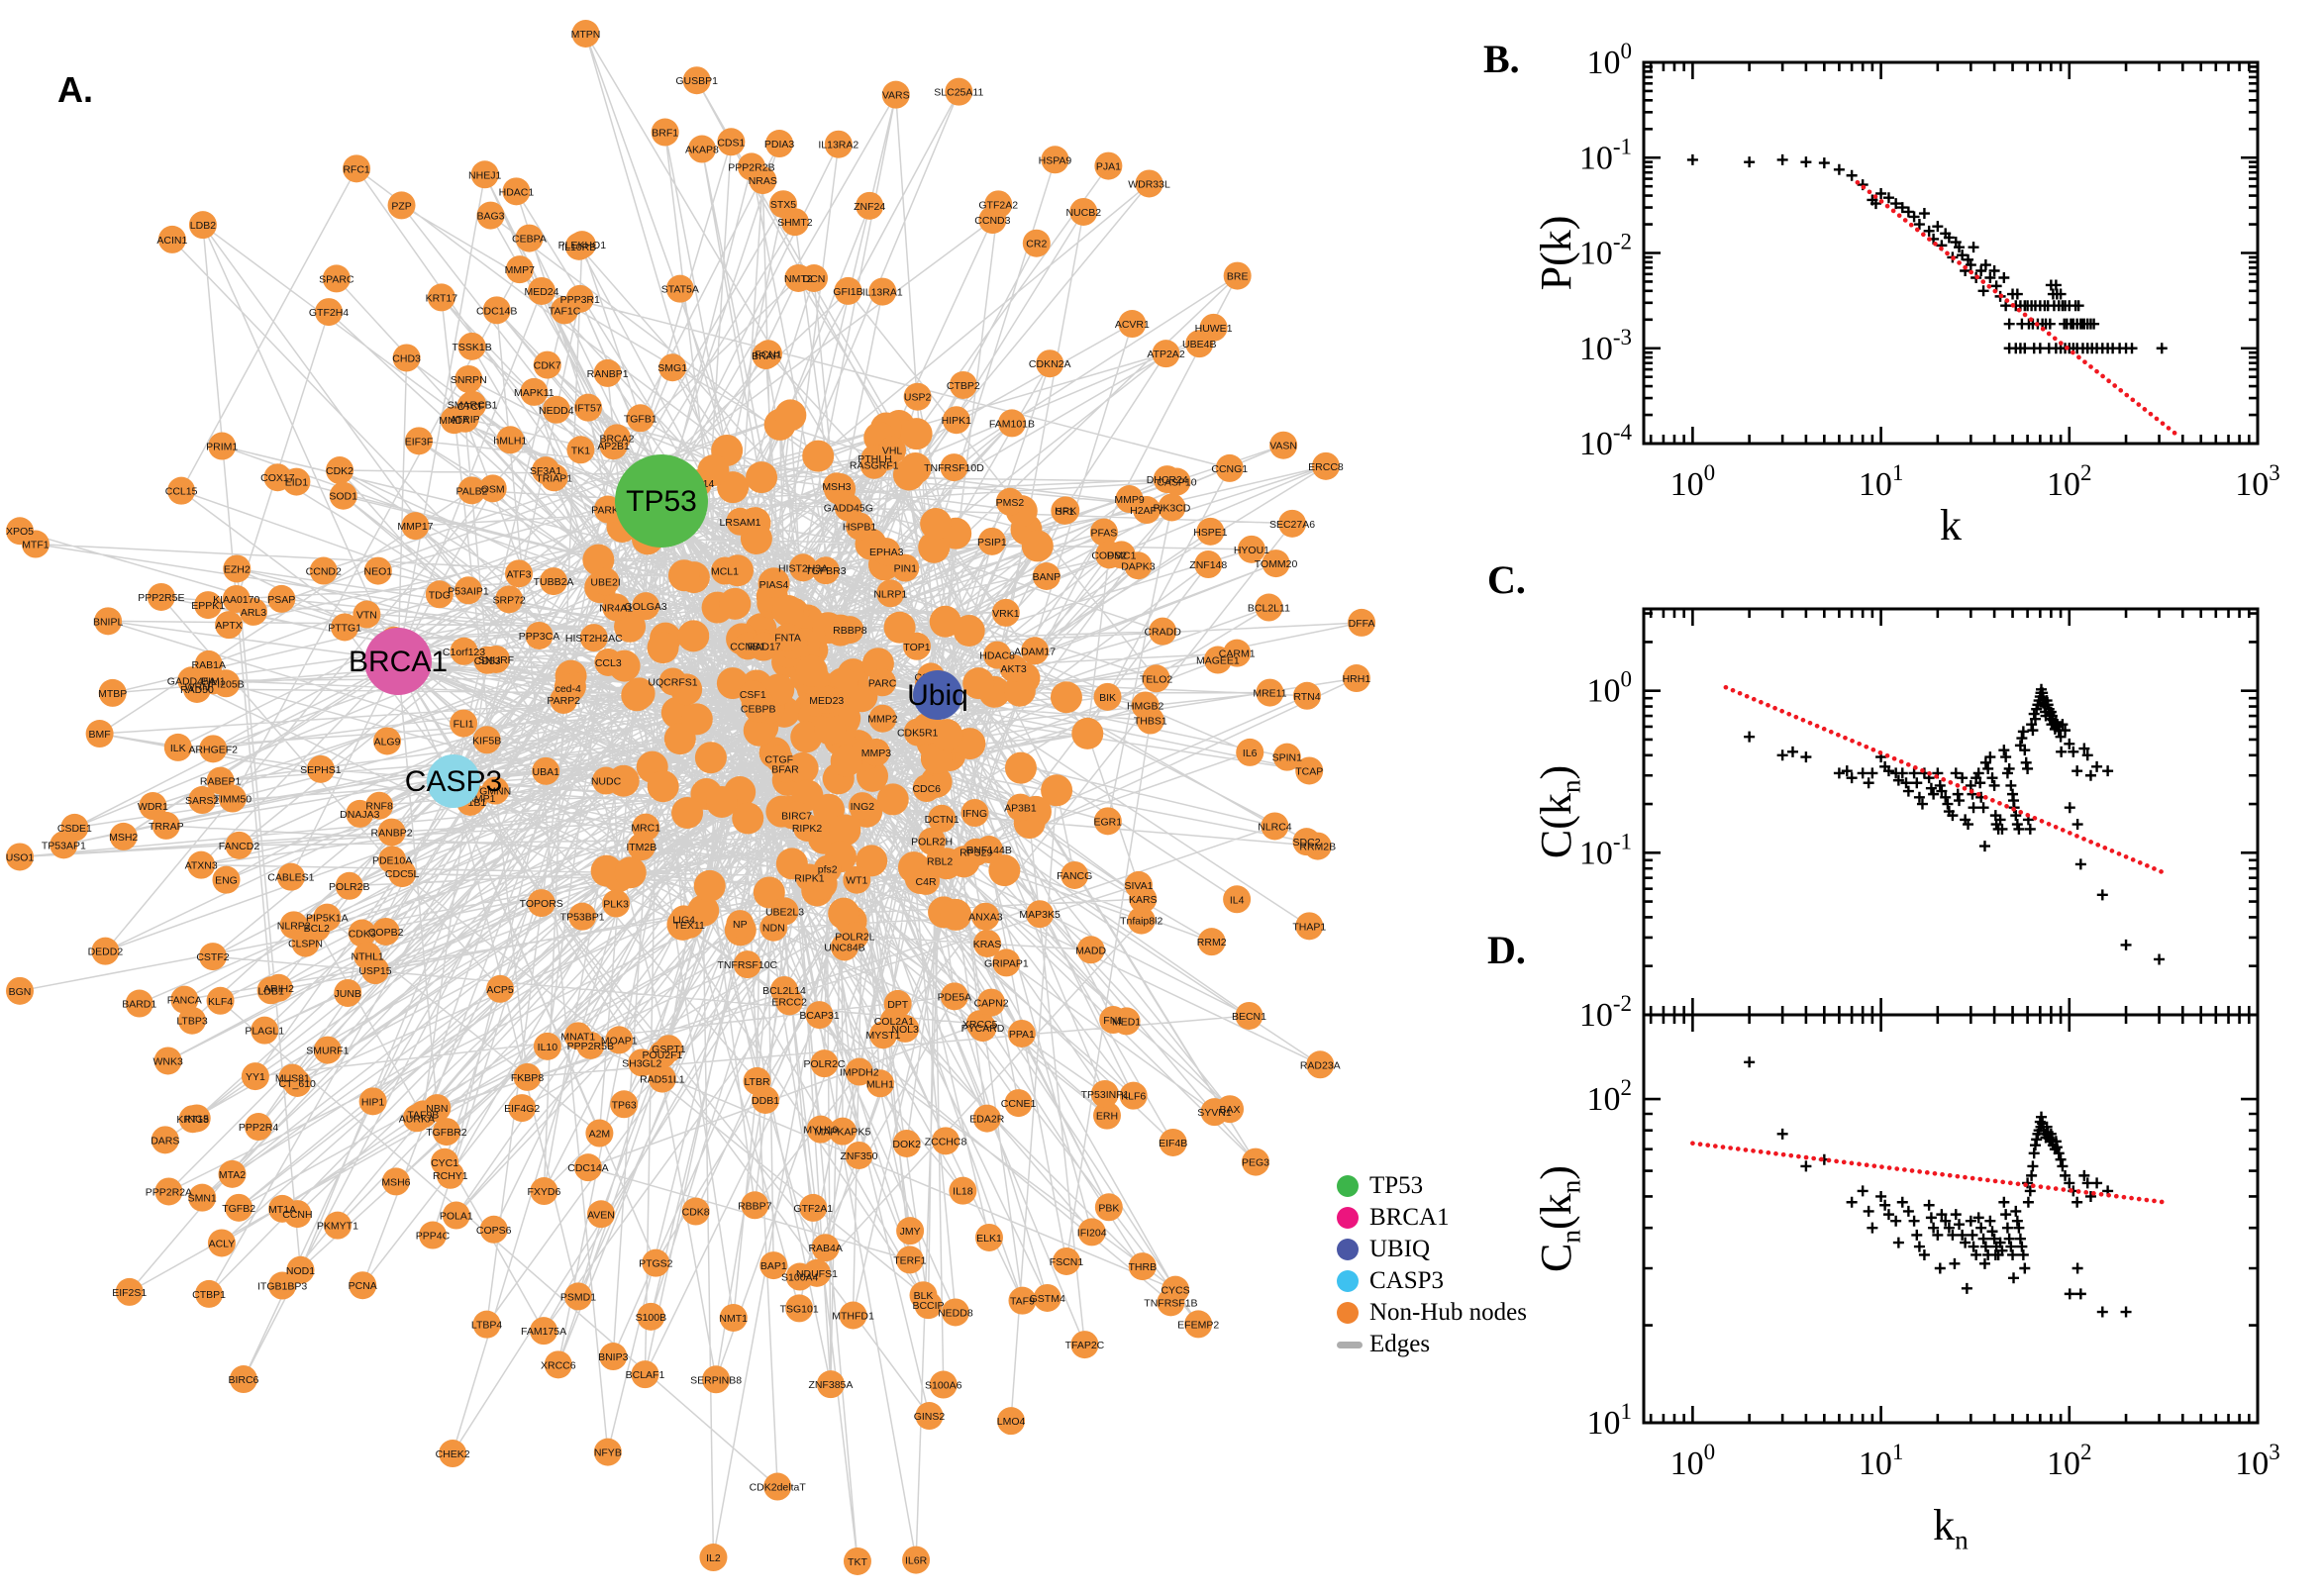 This screenshot has height=1596, width=2323. What do you see at coordinates (222, 447) in the screenshot?
I see `network-node-label: PRIM1` at bounding box center [222, 447].